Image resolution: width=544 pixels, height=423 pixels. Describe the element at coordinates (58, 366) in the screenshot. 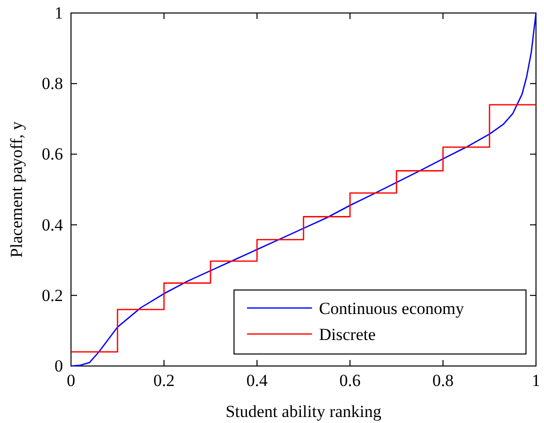

I see `y-tick-label: 0` at that location.